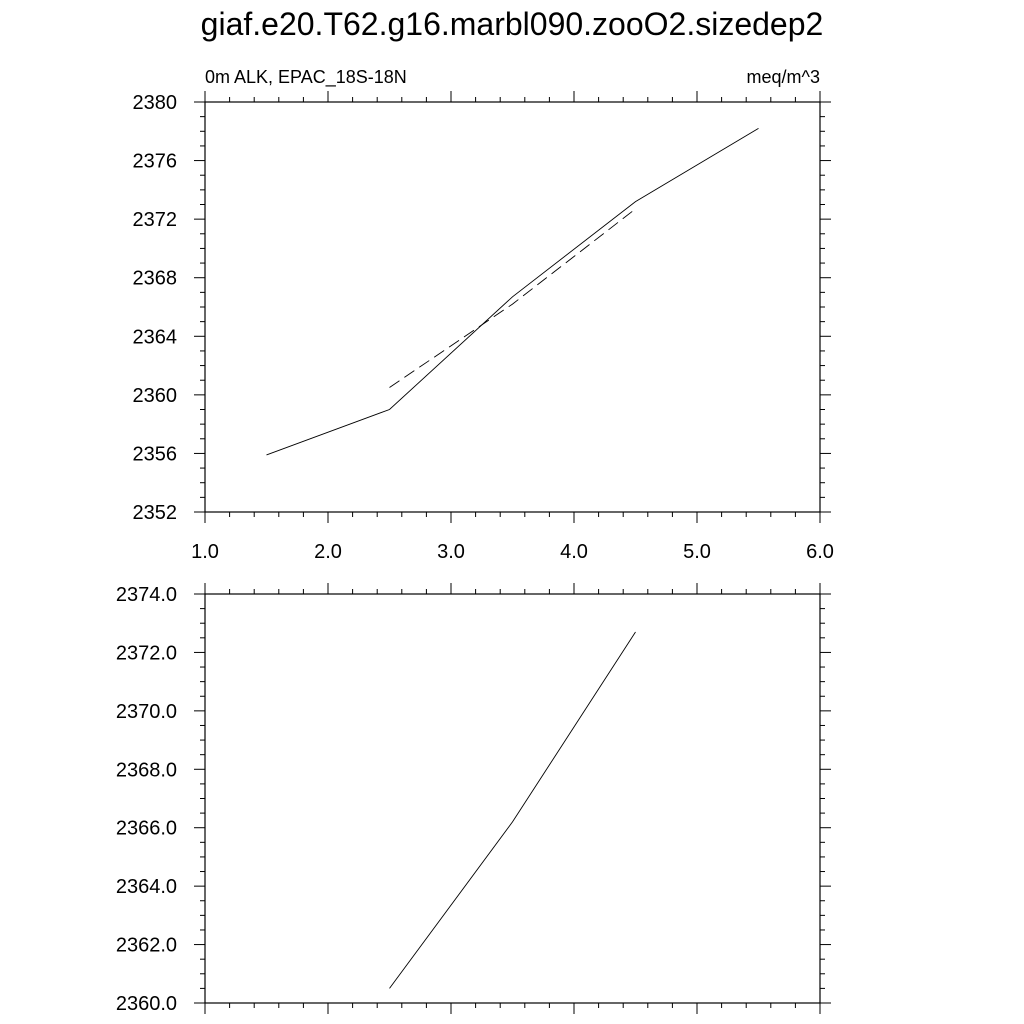 This screenshot has width=1024, height=1024. What do you see at coordinates (146, 1004) in the screenshot?
I see `bottom-y-tick-label: 2360.0` at bounding box center [146, 1004].